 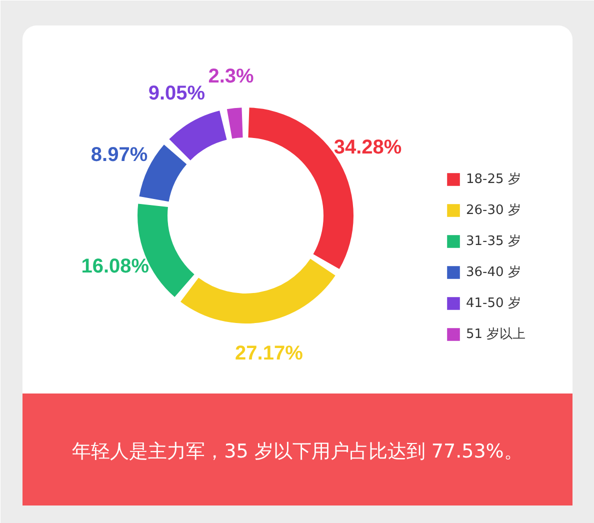 I want to click on data-label: 9.05%, so click(x=177, y=93).